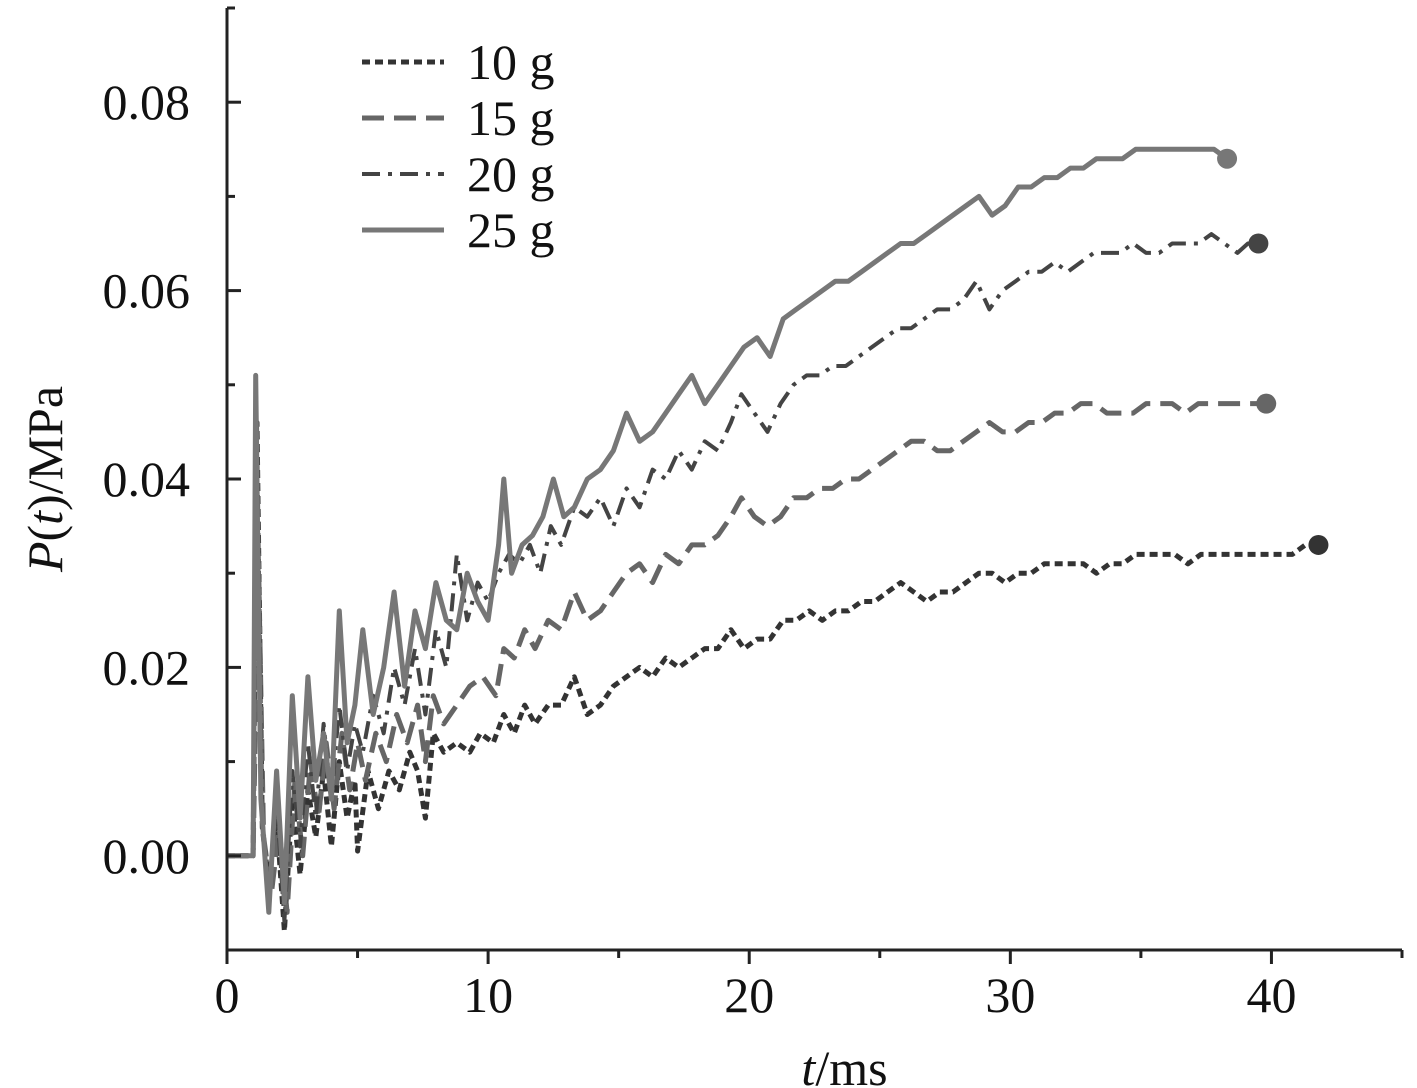 The image size is (1417, 1088). What do you see at coordinates (147, 667) in the screenshot?
I see `y-tick-label: 0.02` at bounding box center [147, 667].